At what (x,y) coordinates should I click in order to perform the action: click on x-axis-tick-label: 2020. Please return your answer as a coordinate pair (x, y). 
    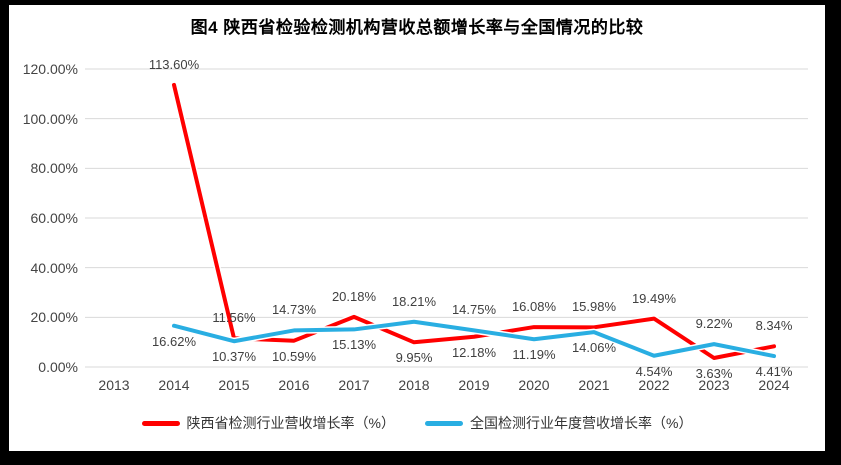
    Looking at the image, I should click on (534, 385).